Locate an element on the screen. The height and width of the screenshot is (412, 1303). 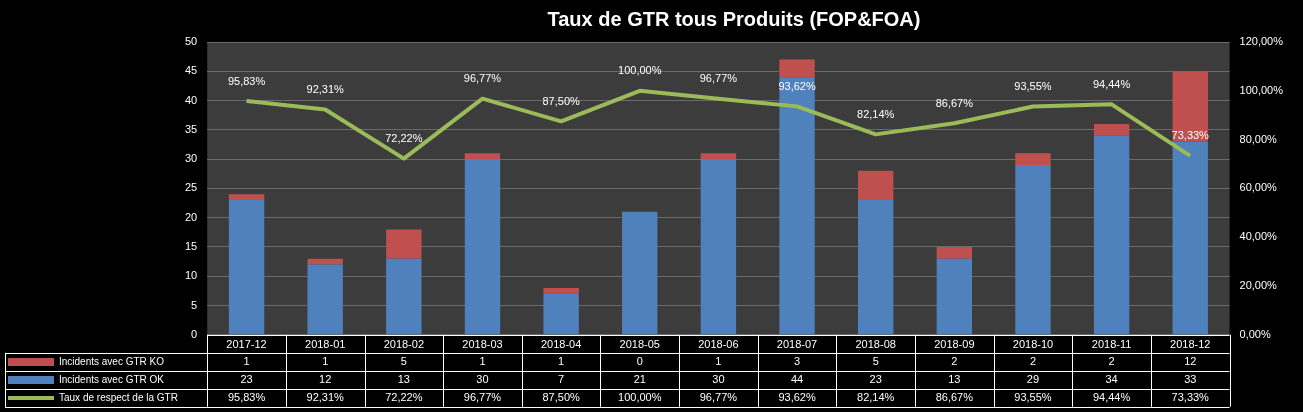
text: 82,14% is located at coordinates (876, 113).